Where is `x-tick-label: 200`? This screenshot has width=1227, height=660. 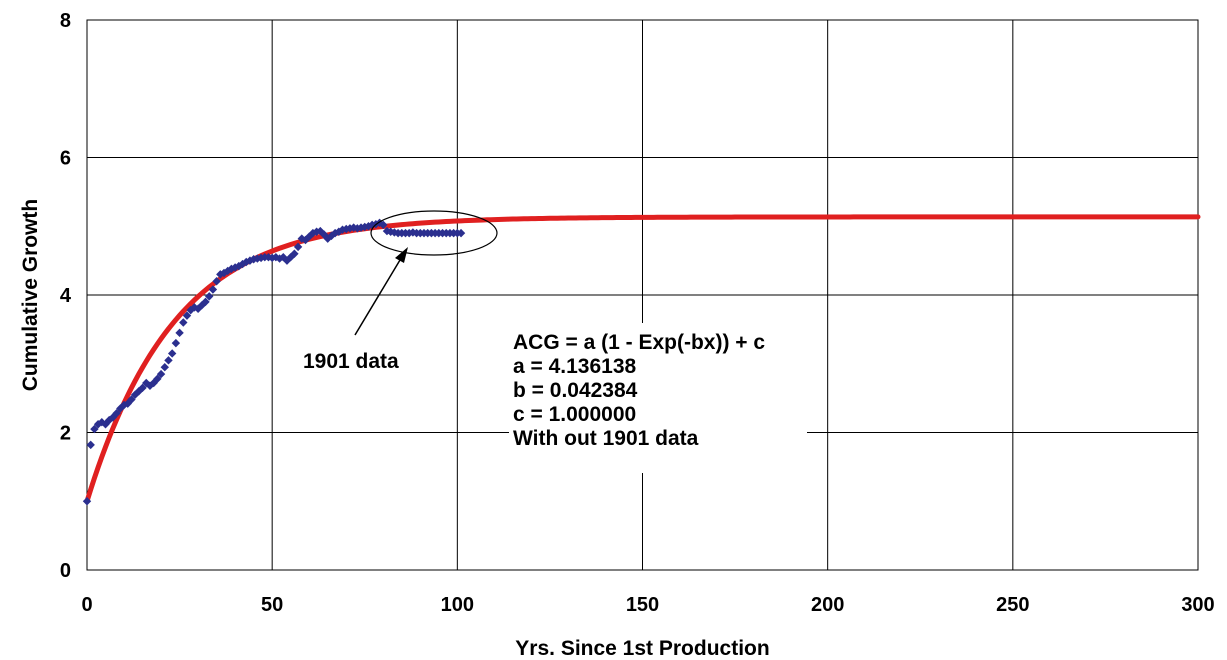 x-tick-label: 200 is located at coordinates (827, 605).